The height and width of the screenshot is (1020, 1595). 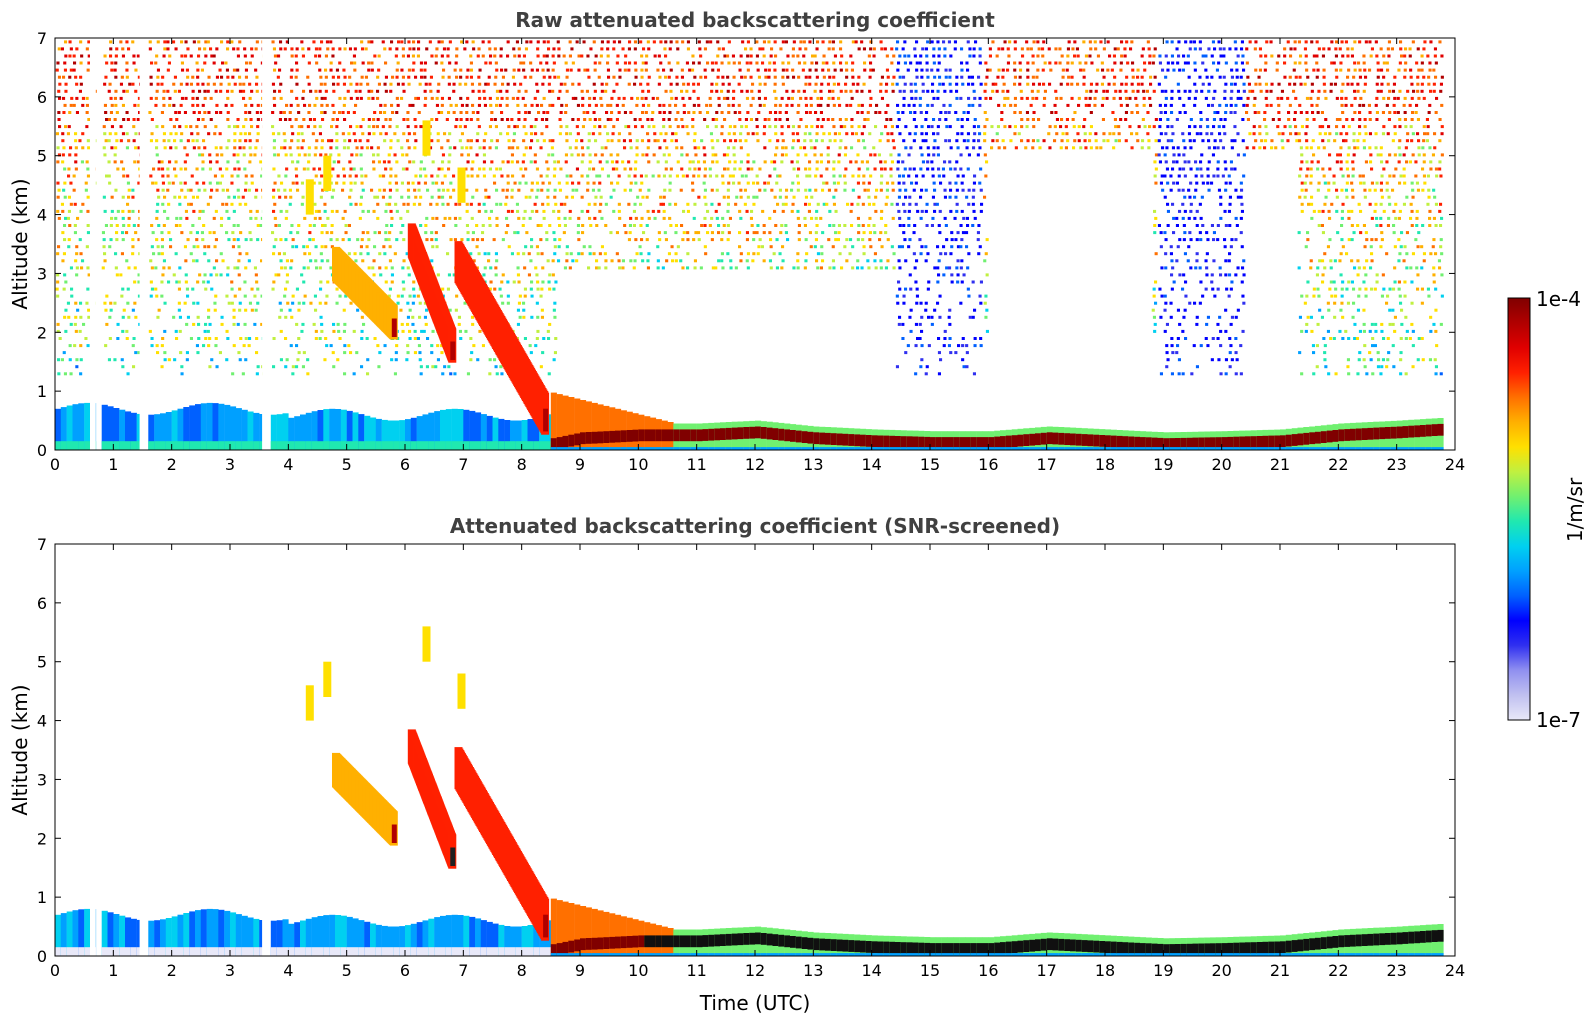 I want to click on colorbar-unit-label: 1/m/sr, so click(x=1575, y=509).